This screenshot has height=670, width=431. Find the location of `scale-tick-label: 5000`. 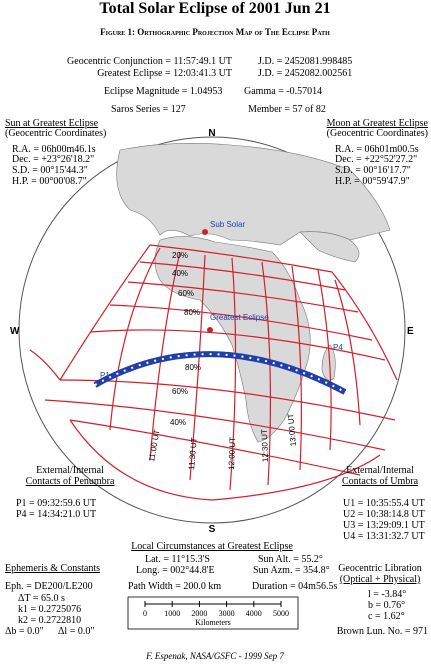

scale-tick-label: 5000 is located at coordinates (281, 613).